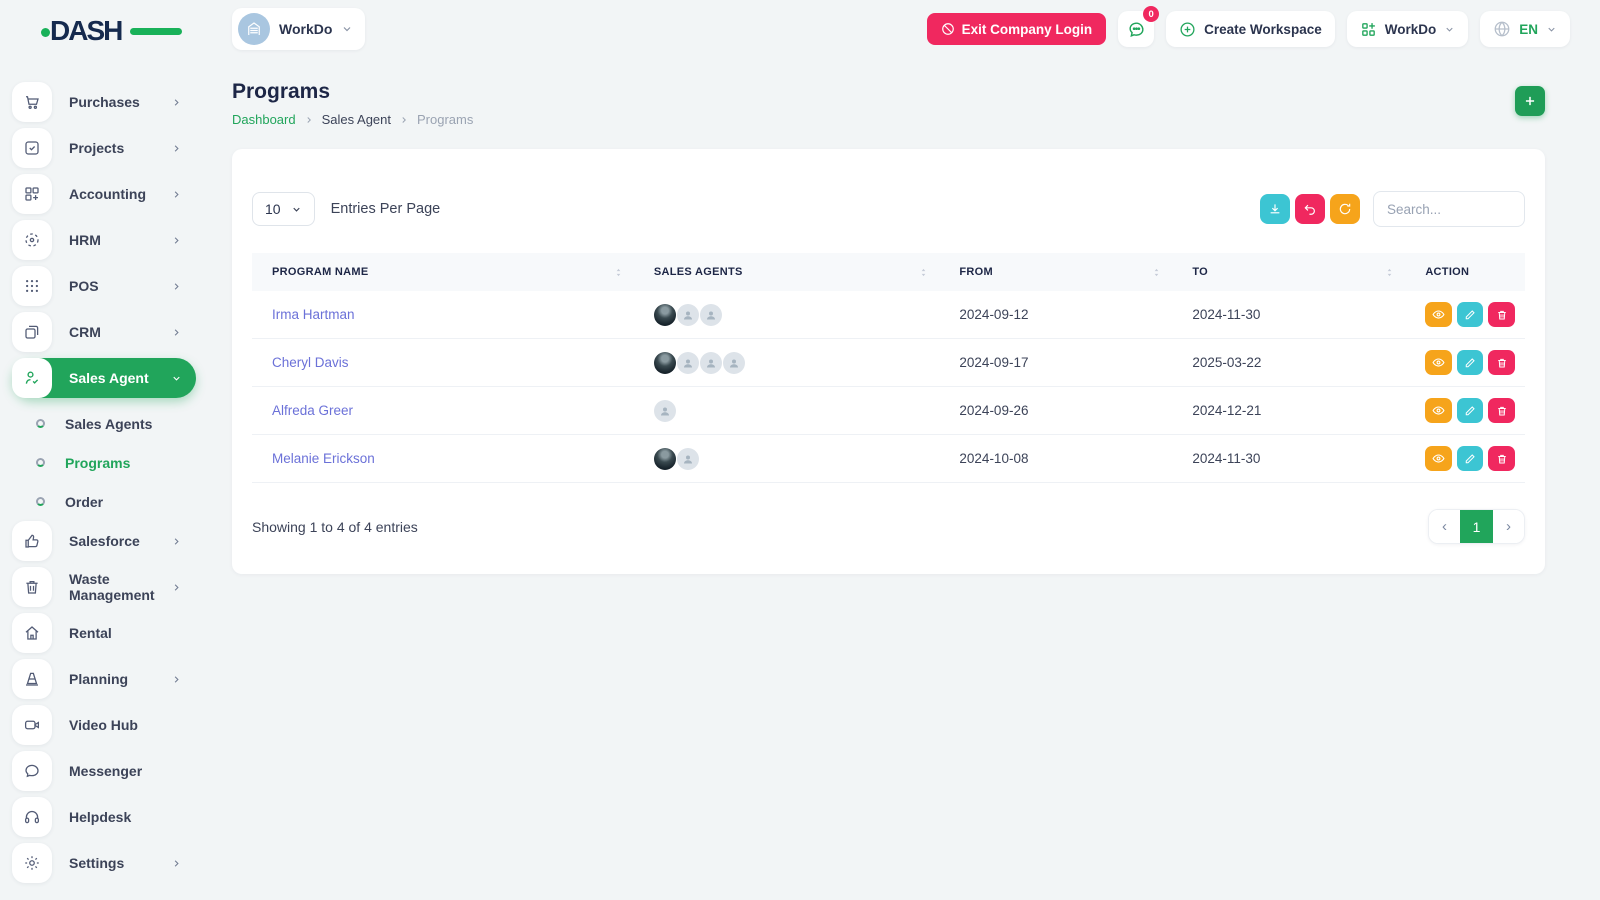  I want to click on sidebar-item-sales-agent: Sales Agent, so click(104, 378).